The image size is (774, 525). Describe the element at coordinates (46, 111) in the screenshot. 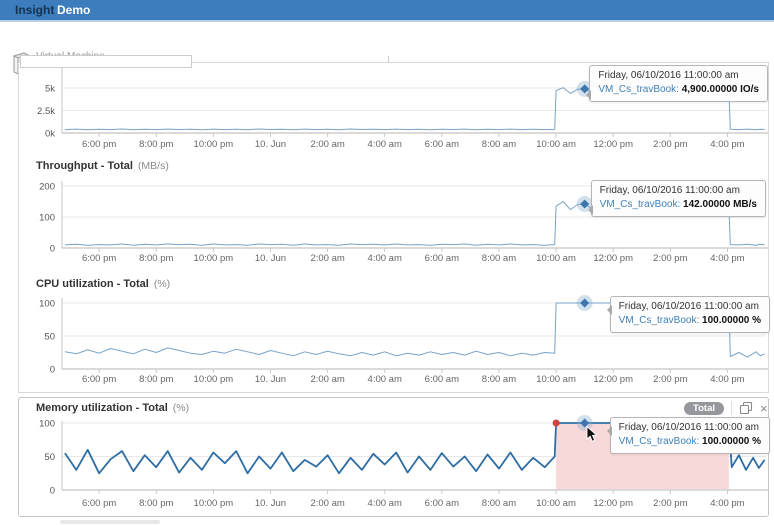

I see `y-tick-label: 2.5k` at that location.